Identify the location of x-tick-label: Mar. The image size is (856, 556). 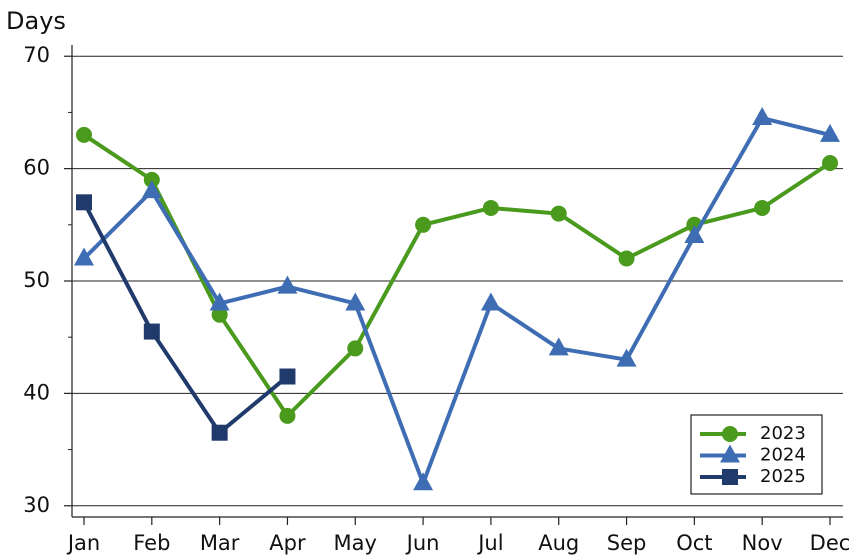
(220, 543).